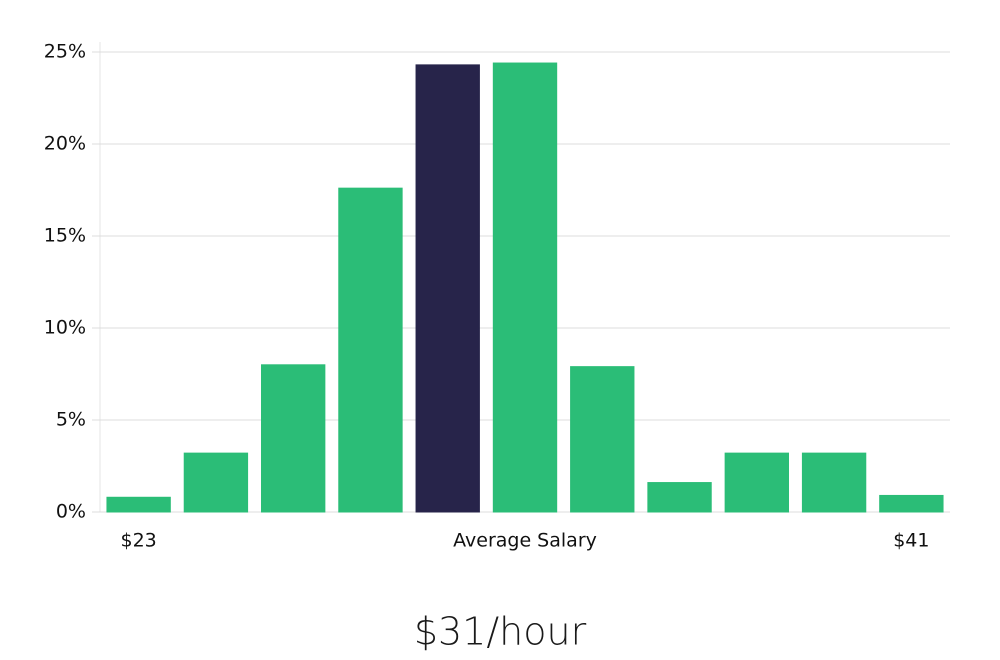 This screenshot has height=660, width=1000. I want to click on x-tick-label: $23, so click(139, 541).